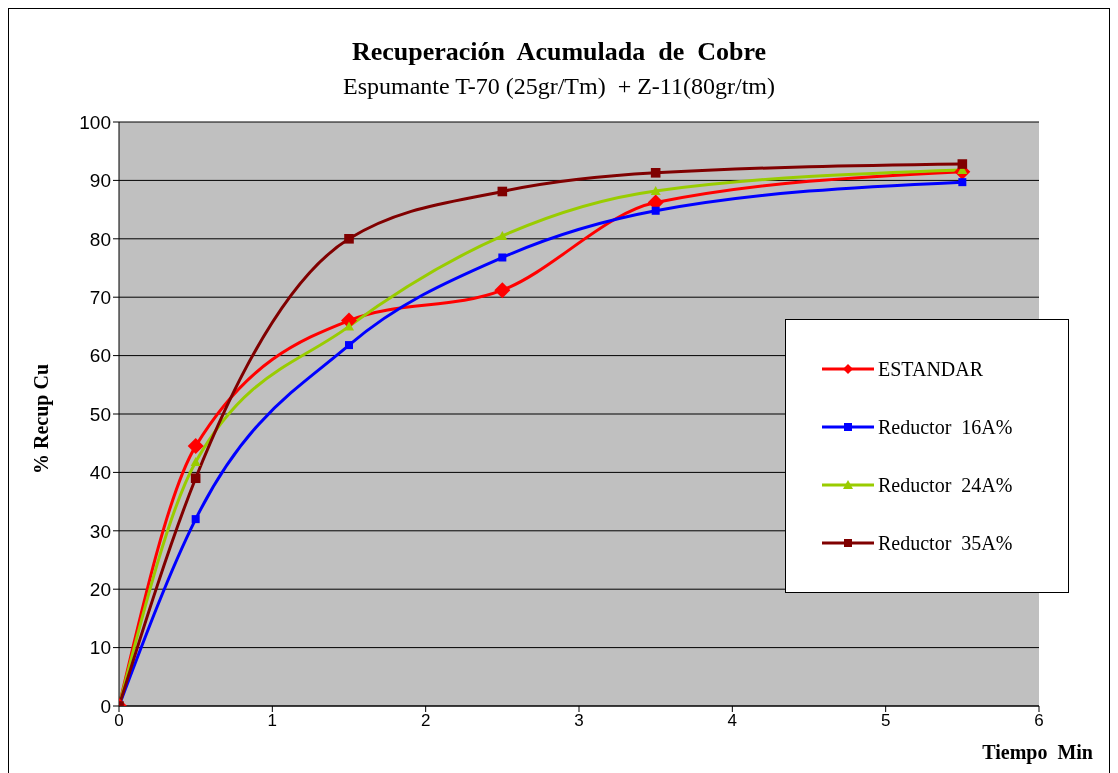 The height and width of the screenshot is (773, 1118). Describe the element at coordinates (100, 414) in the screenshot. I see `y-tick-label: 50` at that location.